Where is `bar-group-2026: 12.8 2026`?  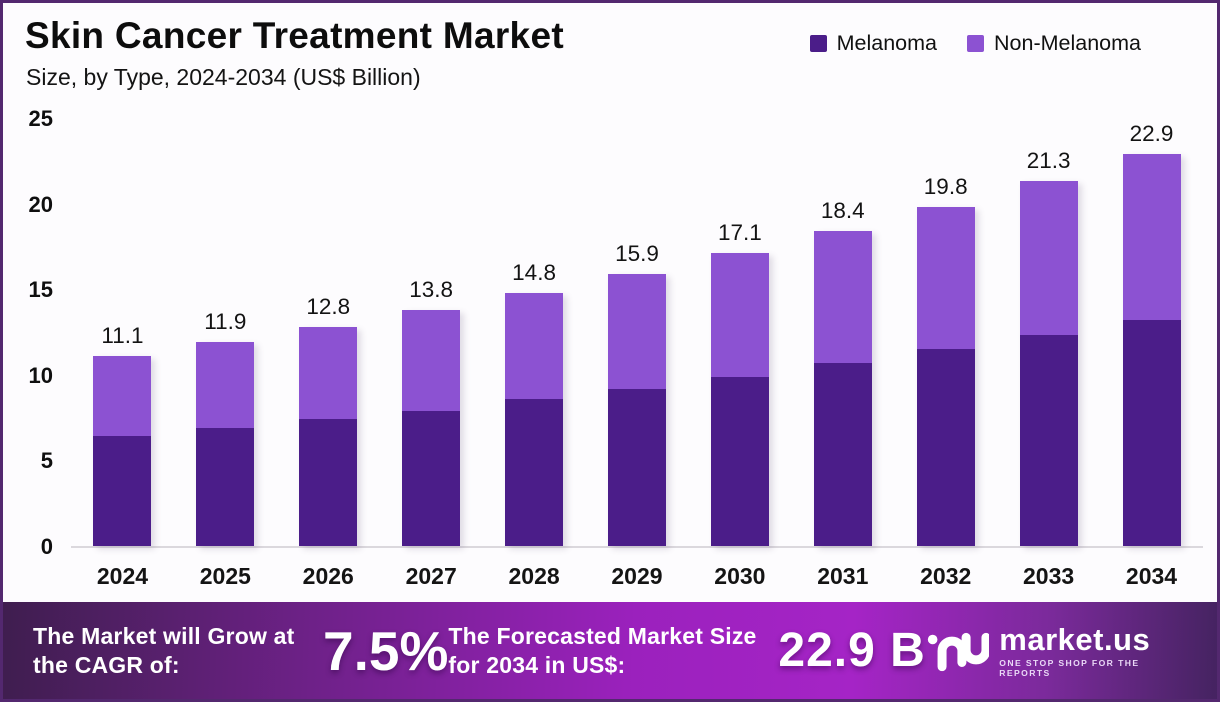
bar-group-2026: 12.8 2026 is located at coordinates (328, 354).